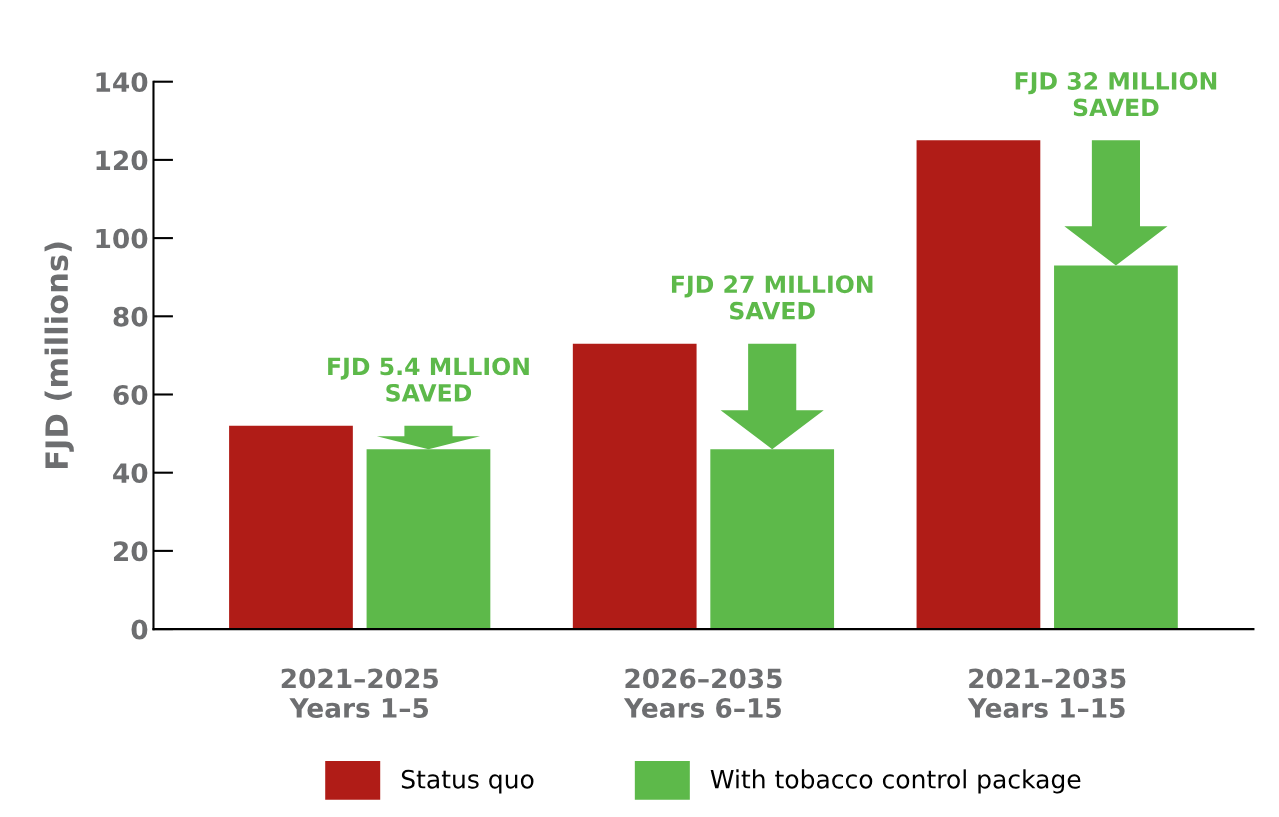 This screenshot has width=1279, height=817. Describe the element at coordinates (122, 82) in the screenshot. I see `y-tick-label: 140` at that location.